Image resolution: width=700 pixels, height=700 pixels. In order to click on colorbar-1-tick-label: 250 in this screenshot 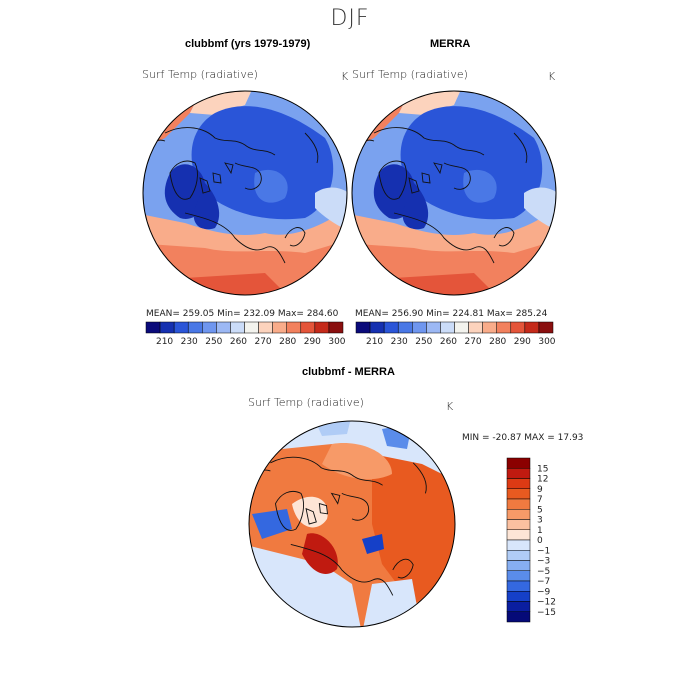, I will do `click(213, 342)`.